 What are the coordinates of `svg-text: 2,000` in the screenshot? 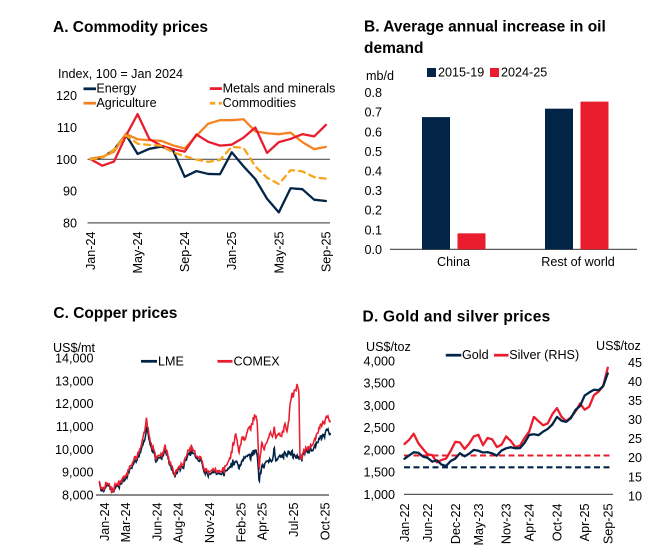 It's located at (379, 450).